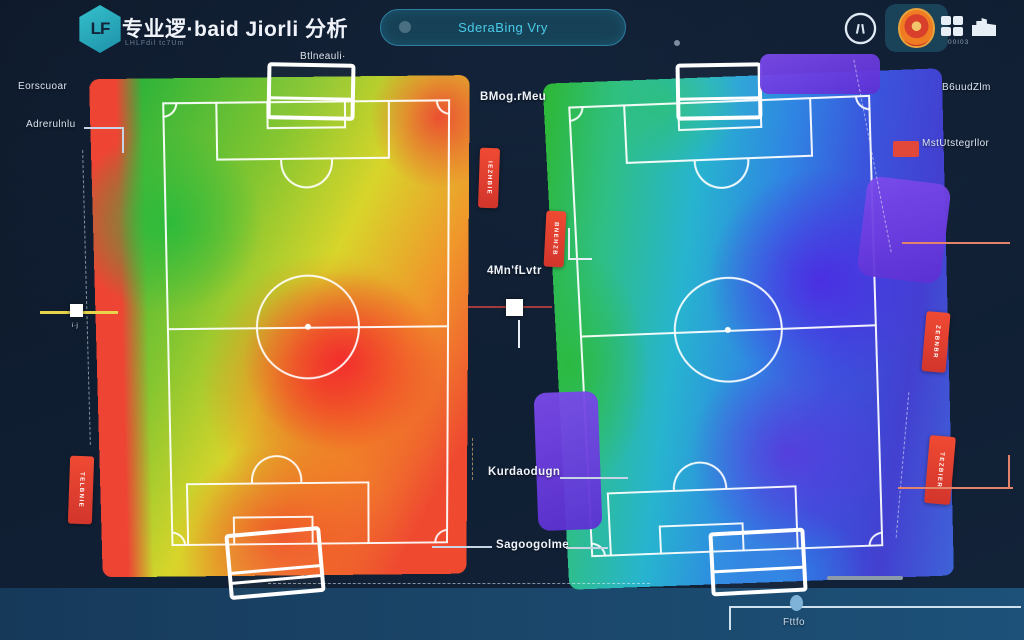  What do you see at coordinates (524, 472) in the screenshot?
I see `label-gutter-lower: Kurdaodugn` at bounding box center [524, 472].